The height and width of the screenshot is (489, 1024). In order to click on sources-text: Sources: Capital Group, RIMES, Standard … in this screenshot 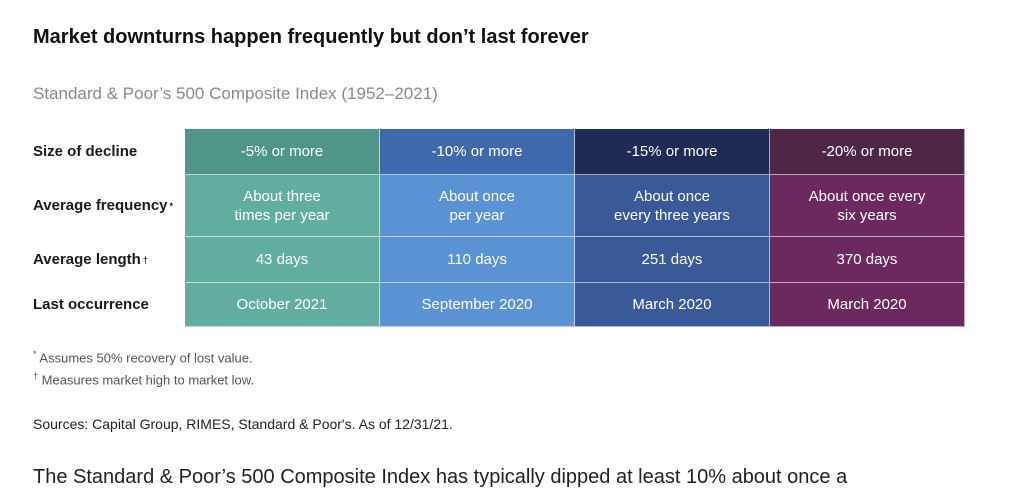, I will do `click(243, 424)`.